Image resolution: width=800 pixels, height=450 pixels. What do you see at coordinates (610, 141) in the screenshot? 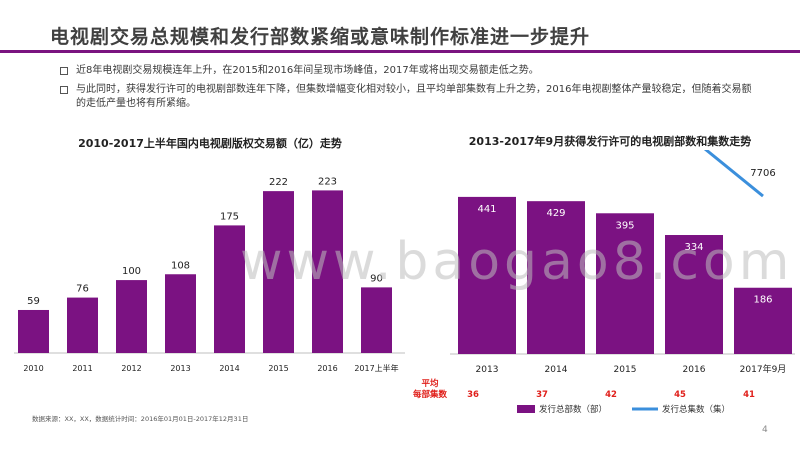
I see `right-chart-title: 2013-2017年9月获得发行许可的电视剧部数和集数走势` at bounding box center [610, 141].